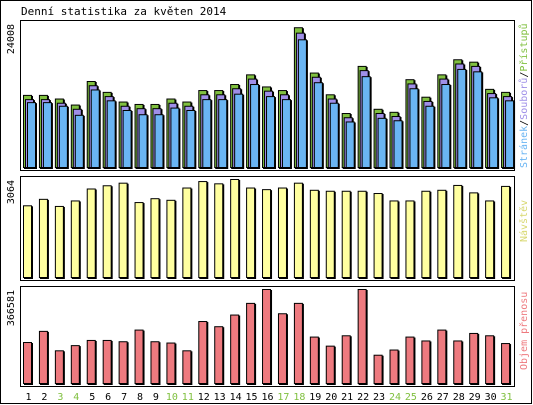 The width and height of the screenshot is (533, 405). Describe the element at coordinates (207, 133) in the screenshot. I see `bar-hits-day12-s3` at that location.